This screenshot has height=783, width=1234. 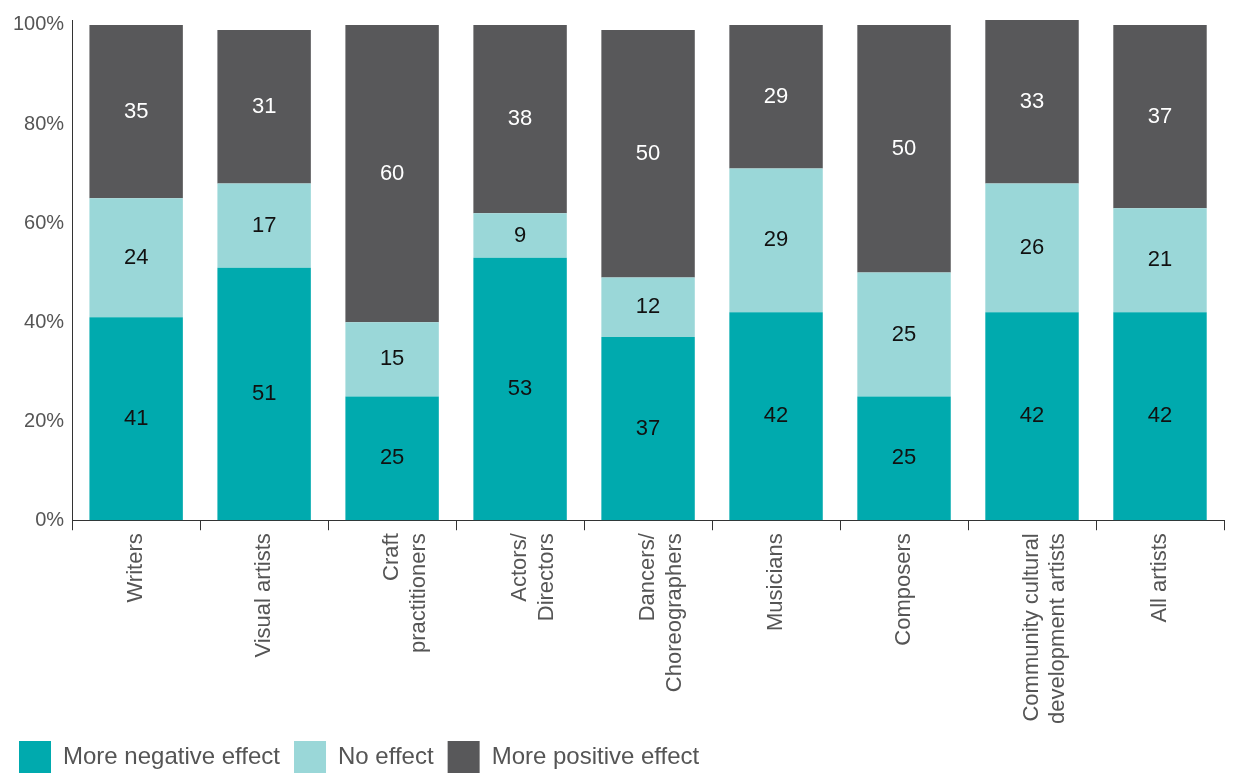 I want to click on data-label: 26, so click(x=1032, y=246).